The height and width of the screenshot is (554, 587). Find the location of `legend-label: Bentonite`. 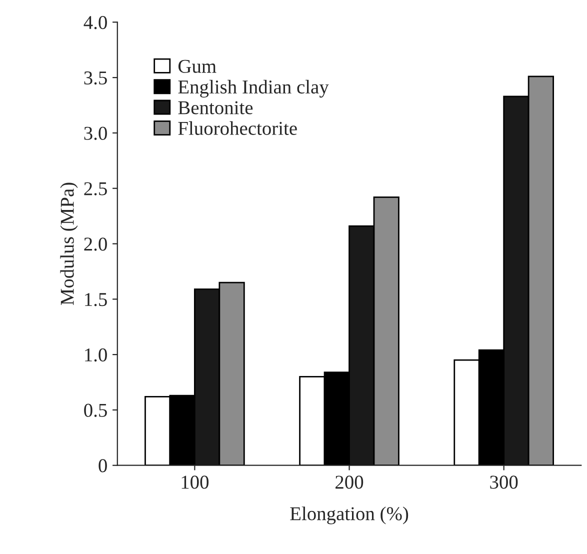

legend-label: Bentonite is located at coordinates (215, 107).